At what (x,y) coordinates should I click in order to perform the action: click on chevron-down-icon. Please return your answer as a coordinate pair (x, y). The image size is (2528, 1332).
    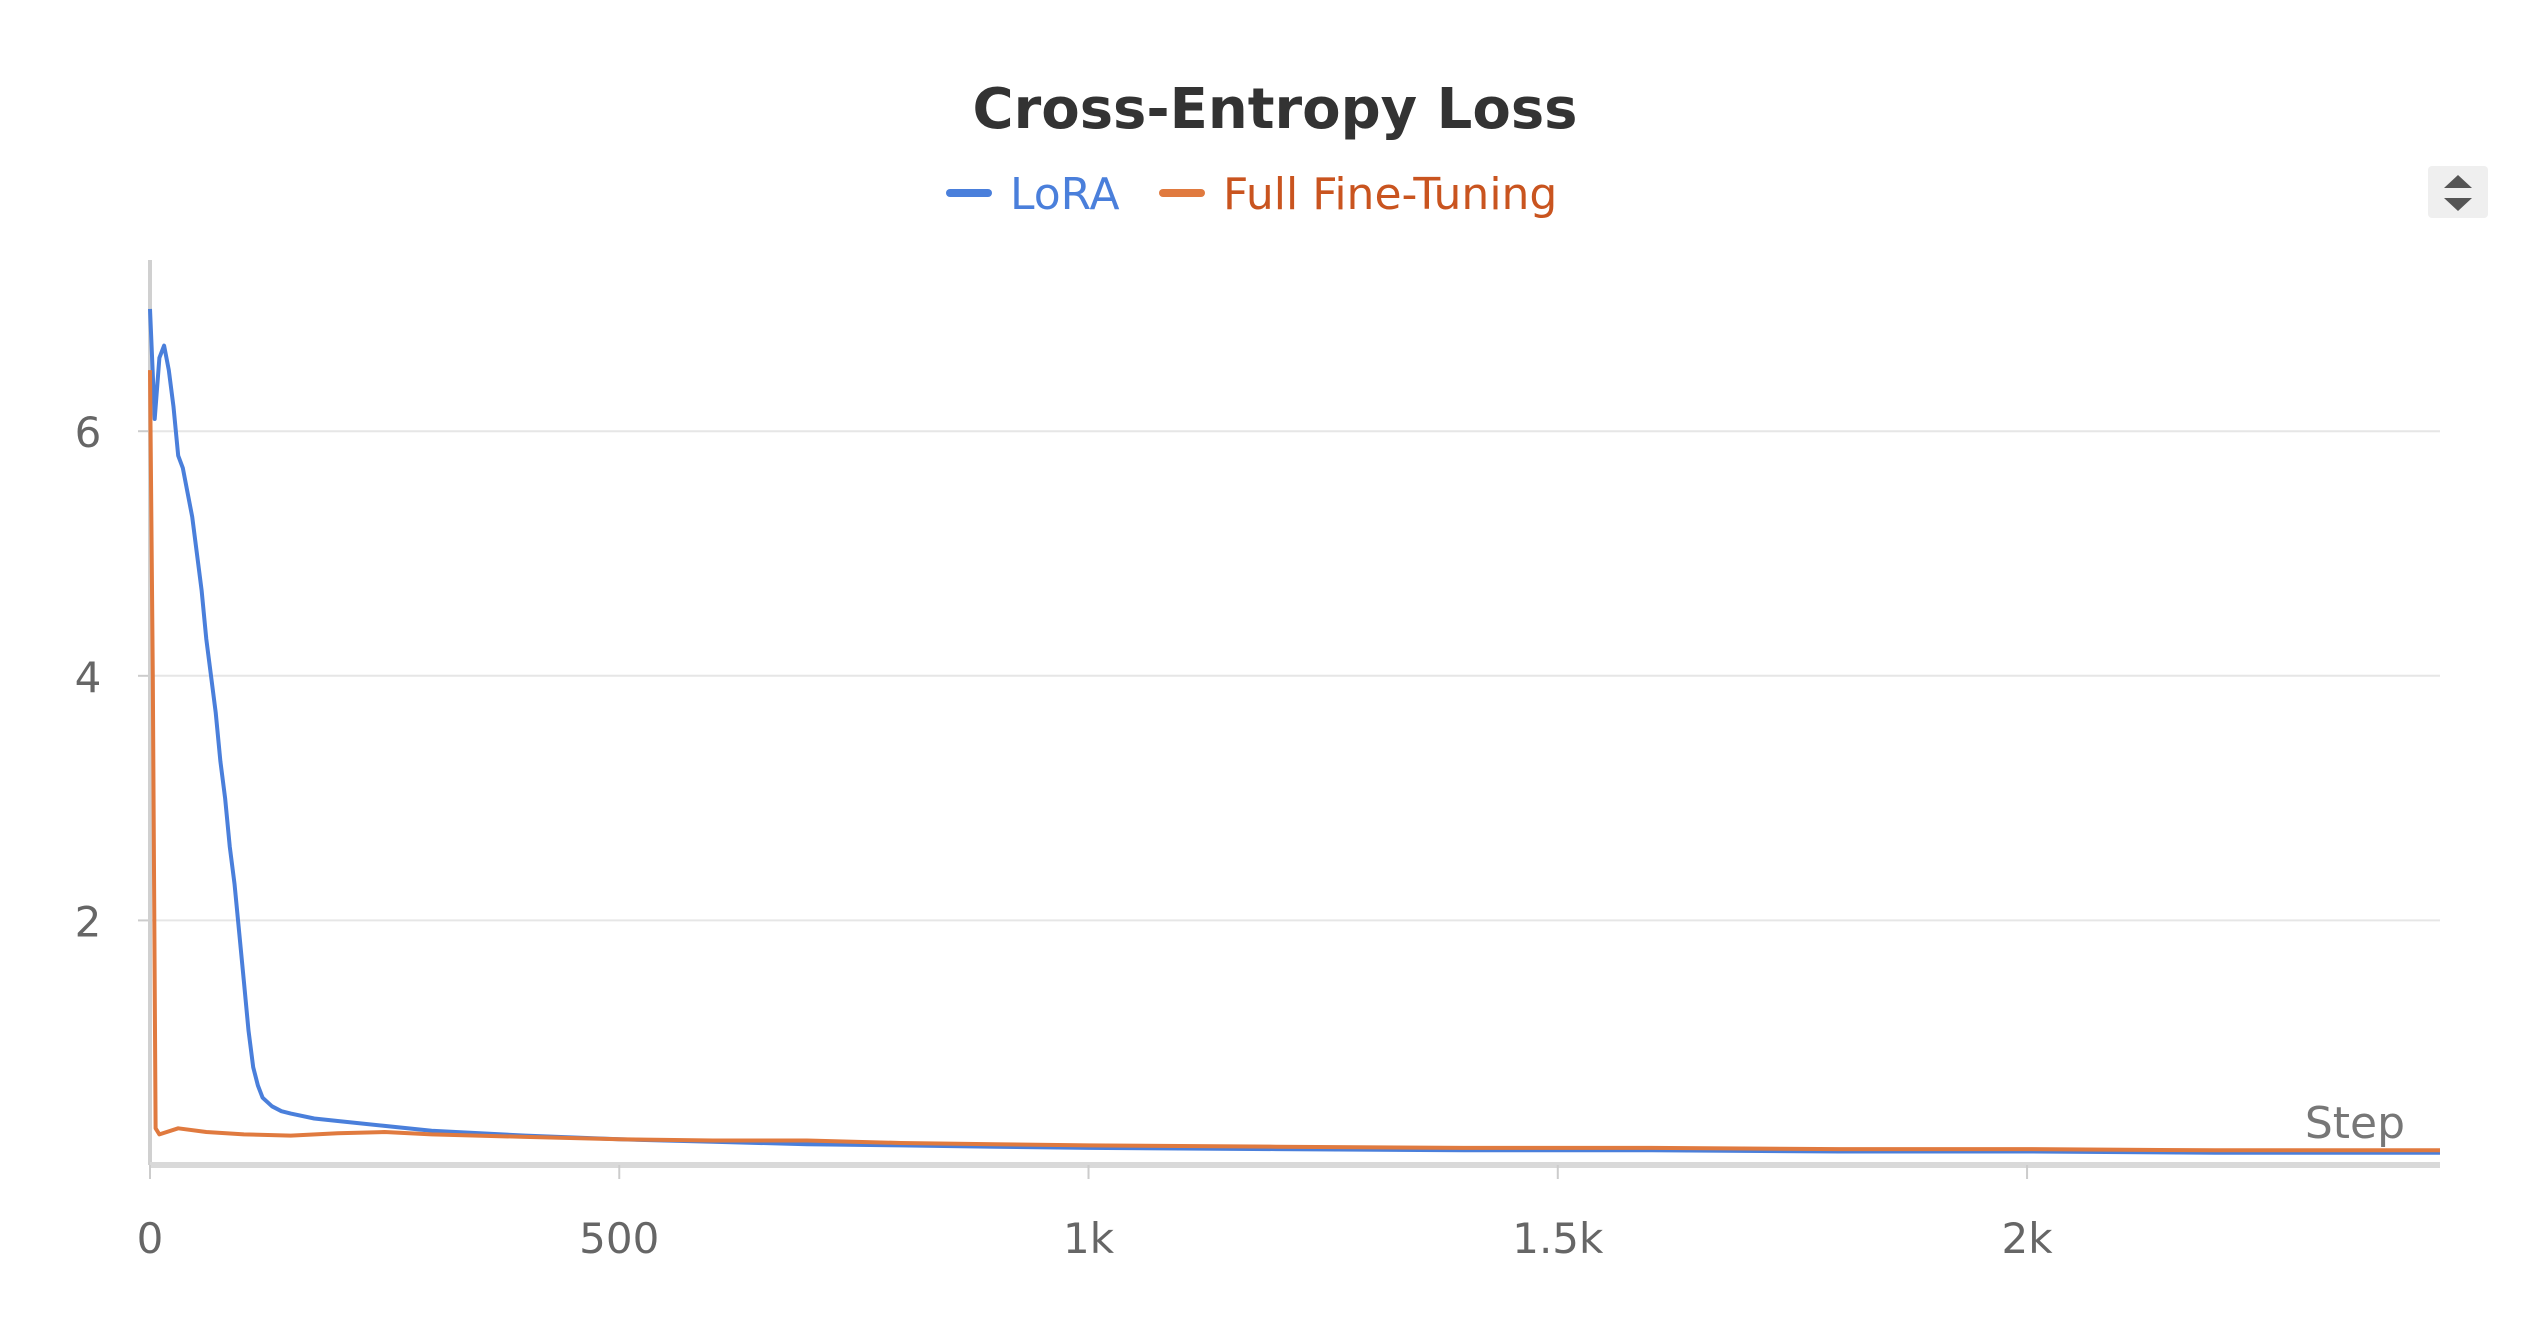
    Looking at the image, I should click on (2458, 204).